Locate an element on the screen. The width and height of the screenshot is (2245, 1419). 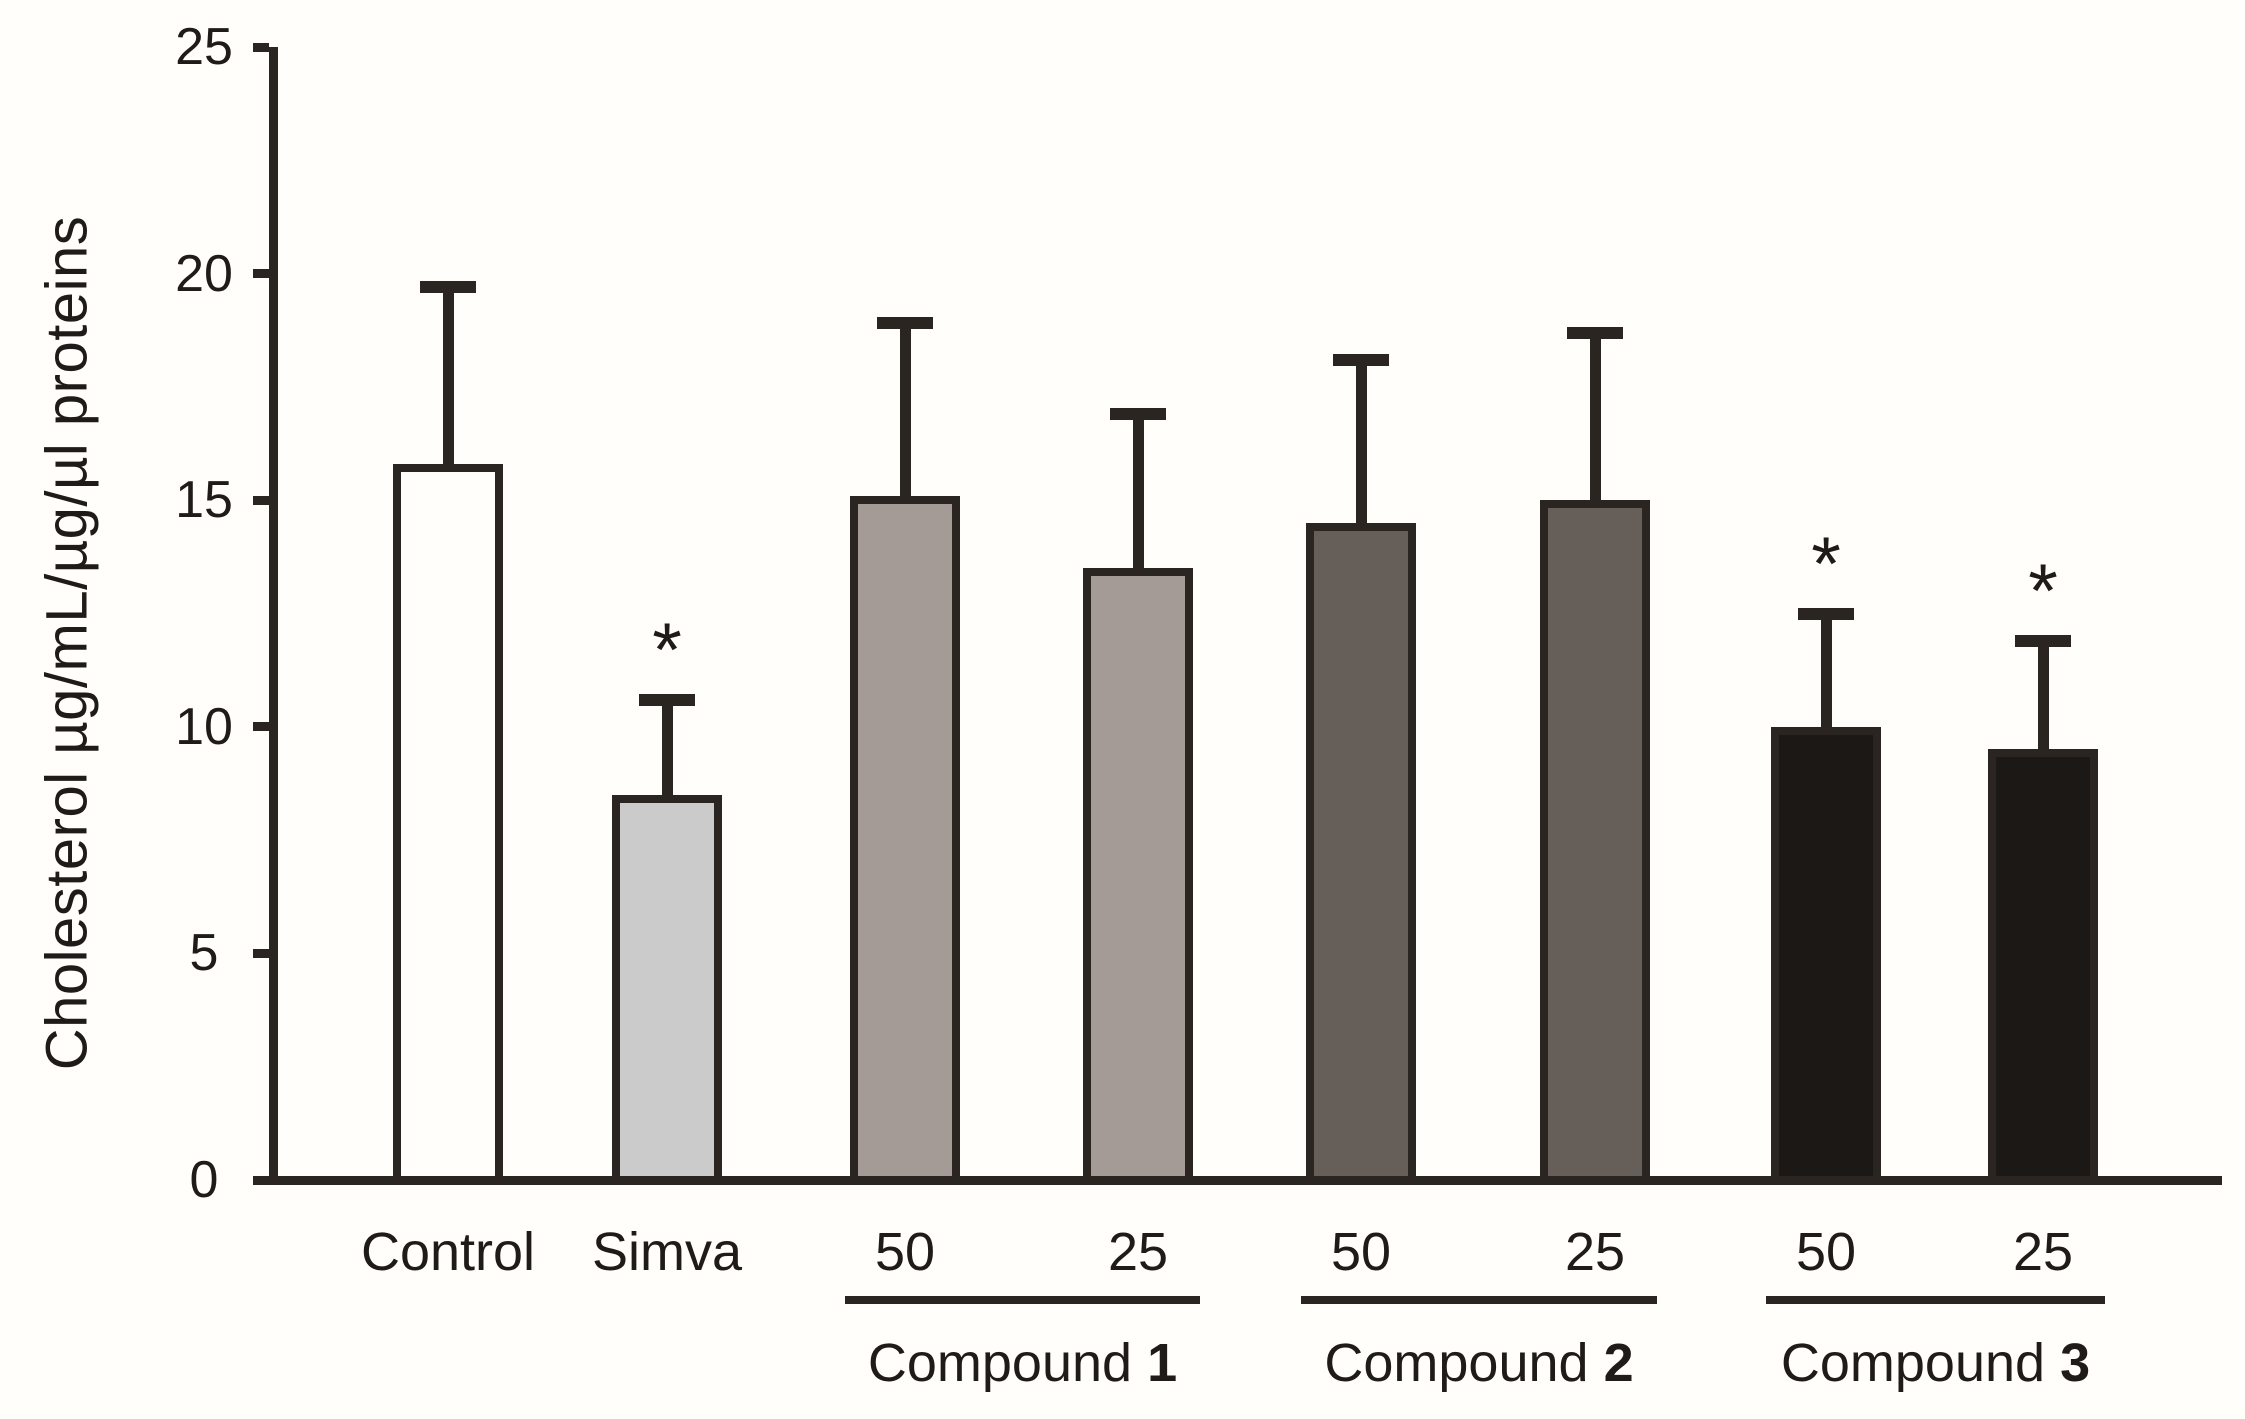
error-bar-simva is located at coordinates (667, 751).